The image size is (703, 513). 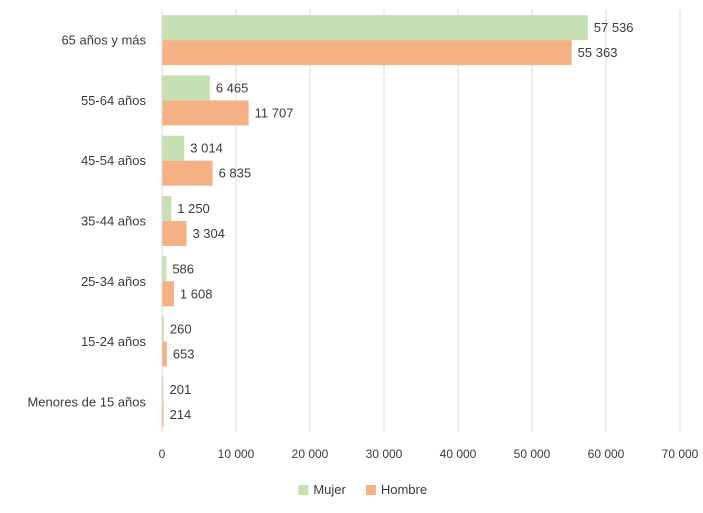 I want to click on value-label: 57 536, so click(x=614, y=27).